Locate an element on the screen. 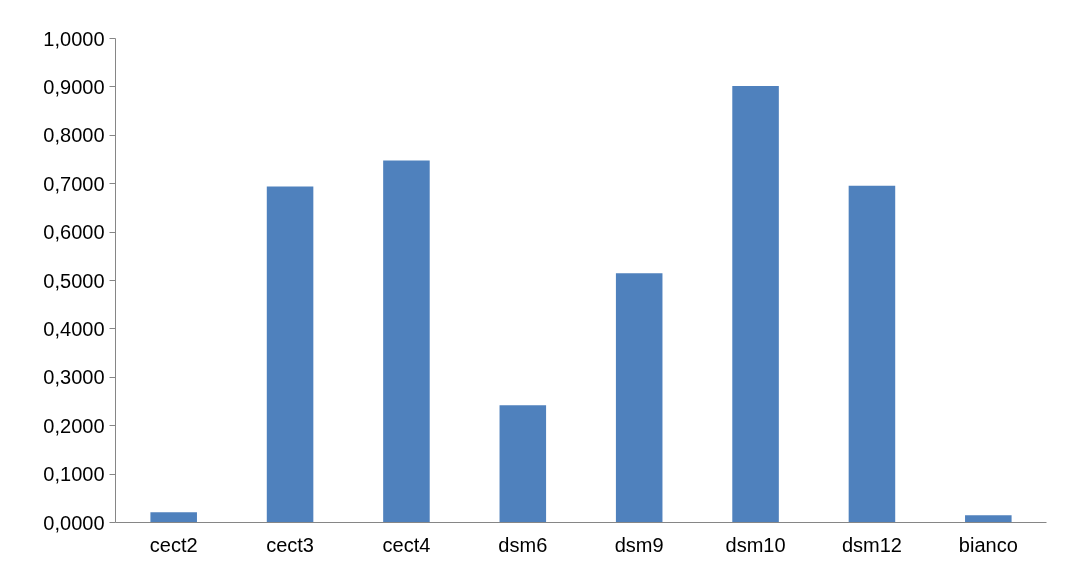 This screenshot has height=578, width=1067. y-tick-label: 0,1000 is located at coordinates (74, 474).